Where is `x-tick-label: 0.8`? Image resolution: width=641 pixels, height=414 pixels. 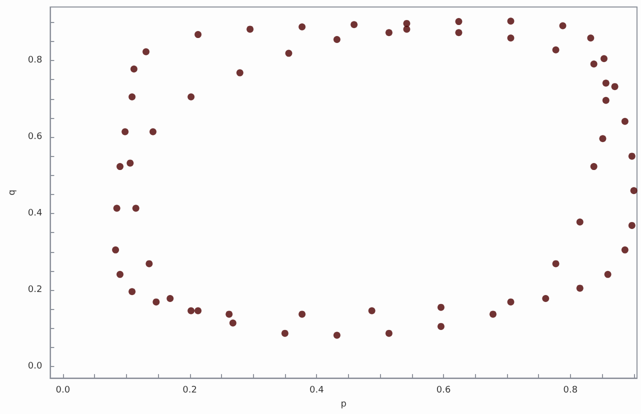 x-tick-label: 0.8 is located at coordinates (570, 391).